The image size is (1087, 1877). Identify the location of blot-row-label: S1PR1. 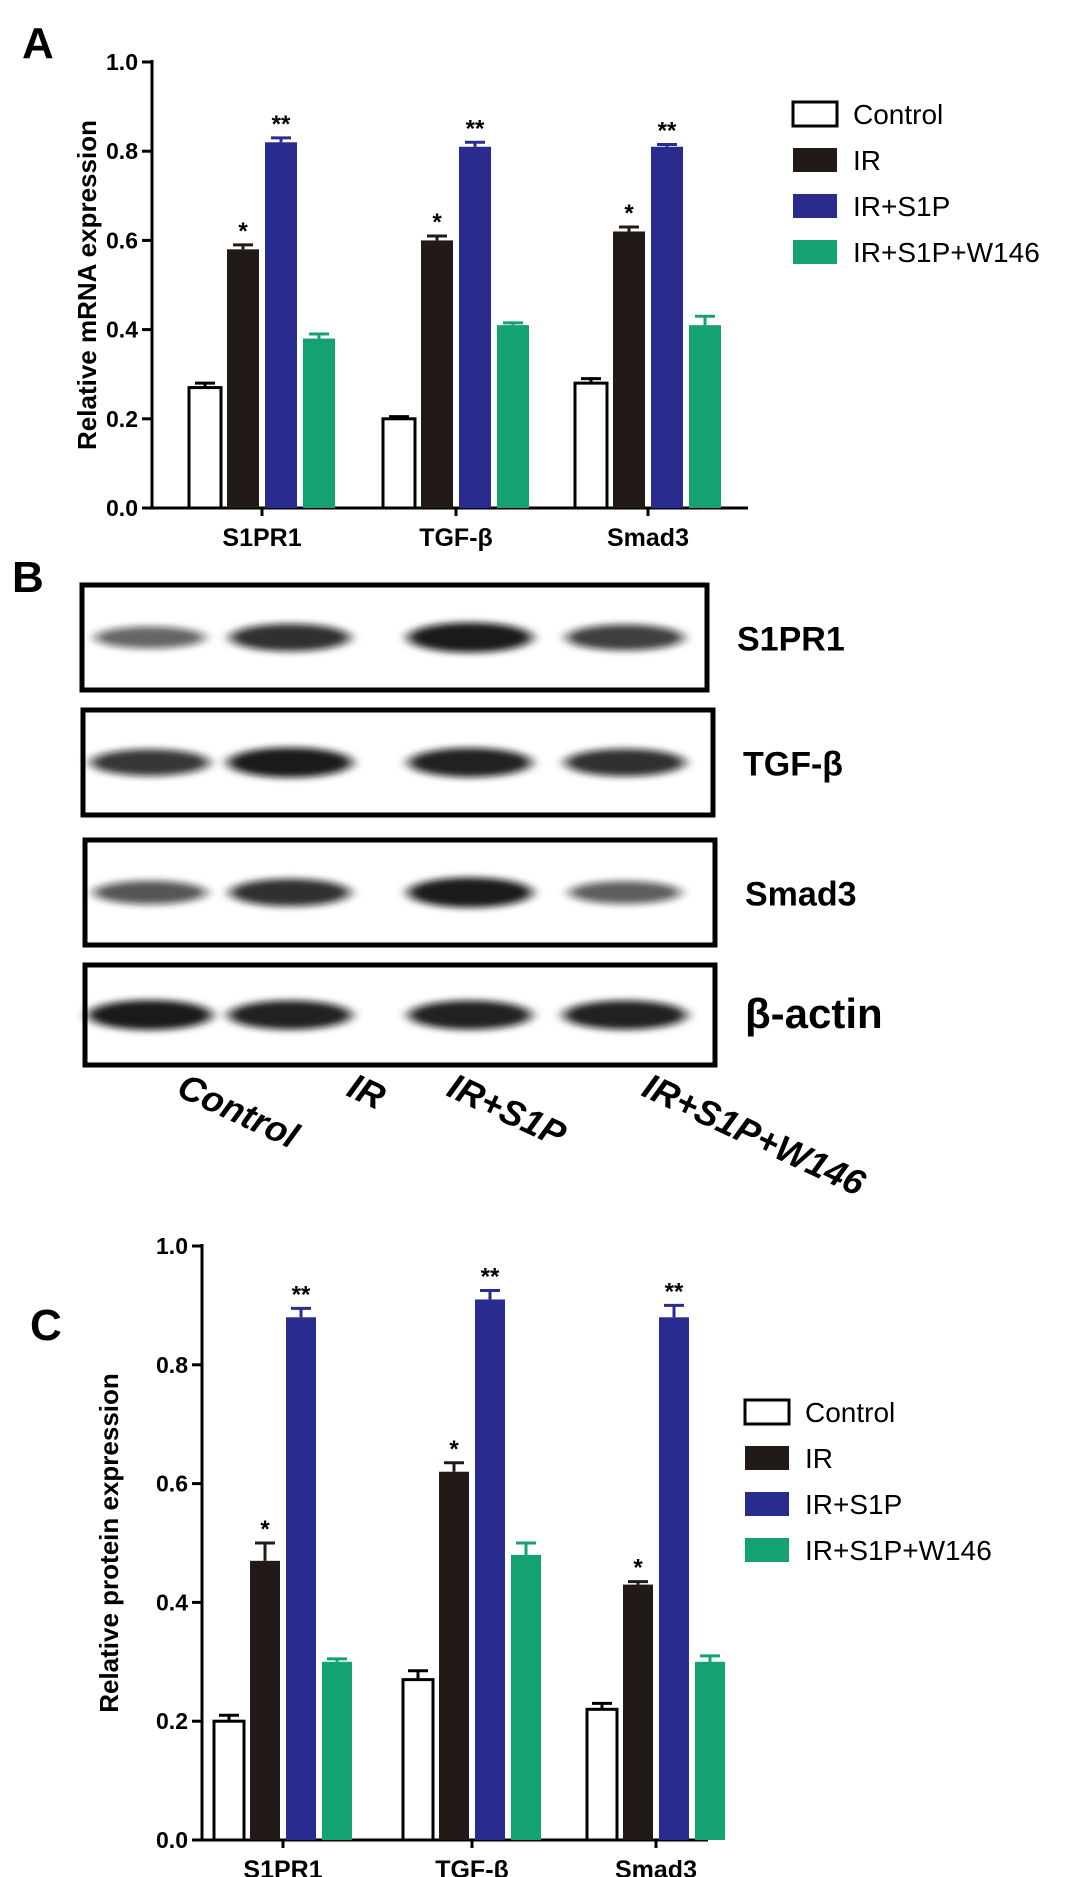
(791, 640).